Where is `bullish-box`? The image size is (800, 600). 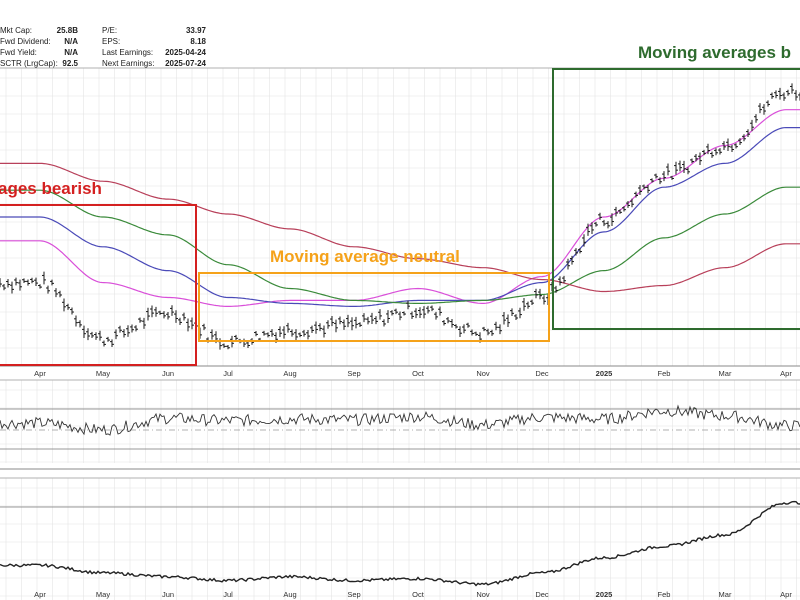
bullish-box is located at coordinates (676, 199).